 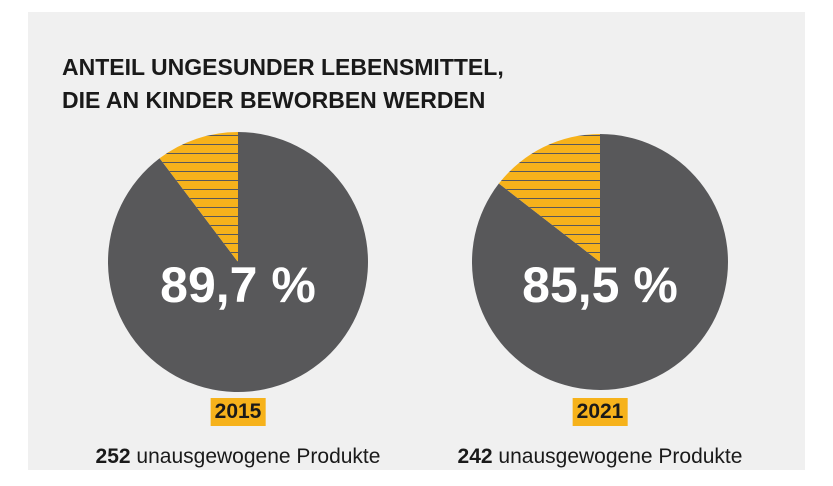 I want to click on year-label: 2021, so click(x=600, y=411).